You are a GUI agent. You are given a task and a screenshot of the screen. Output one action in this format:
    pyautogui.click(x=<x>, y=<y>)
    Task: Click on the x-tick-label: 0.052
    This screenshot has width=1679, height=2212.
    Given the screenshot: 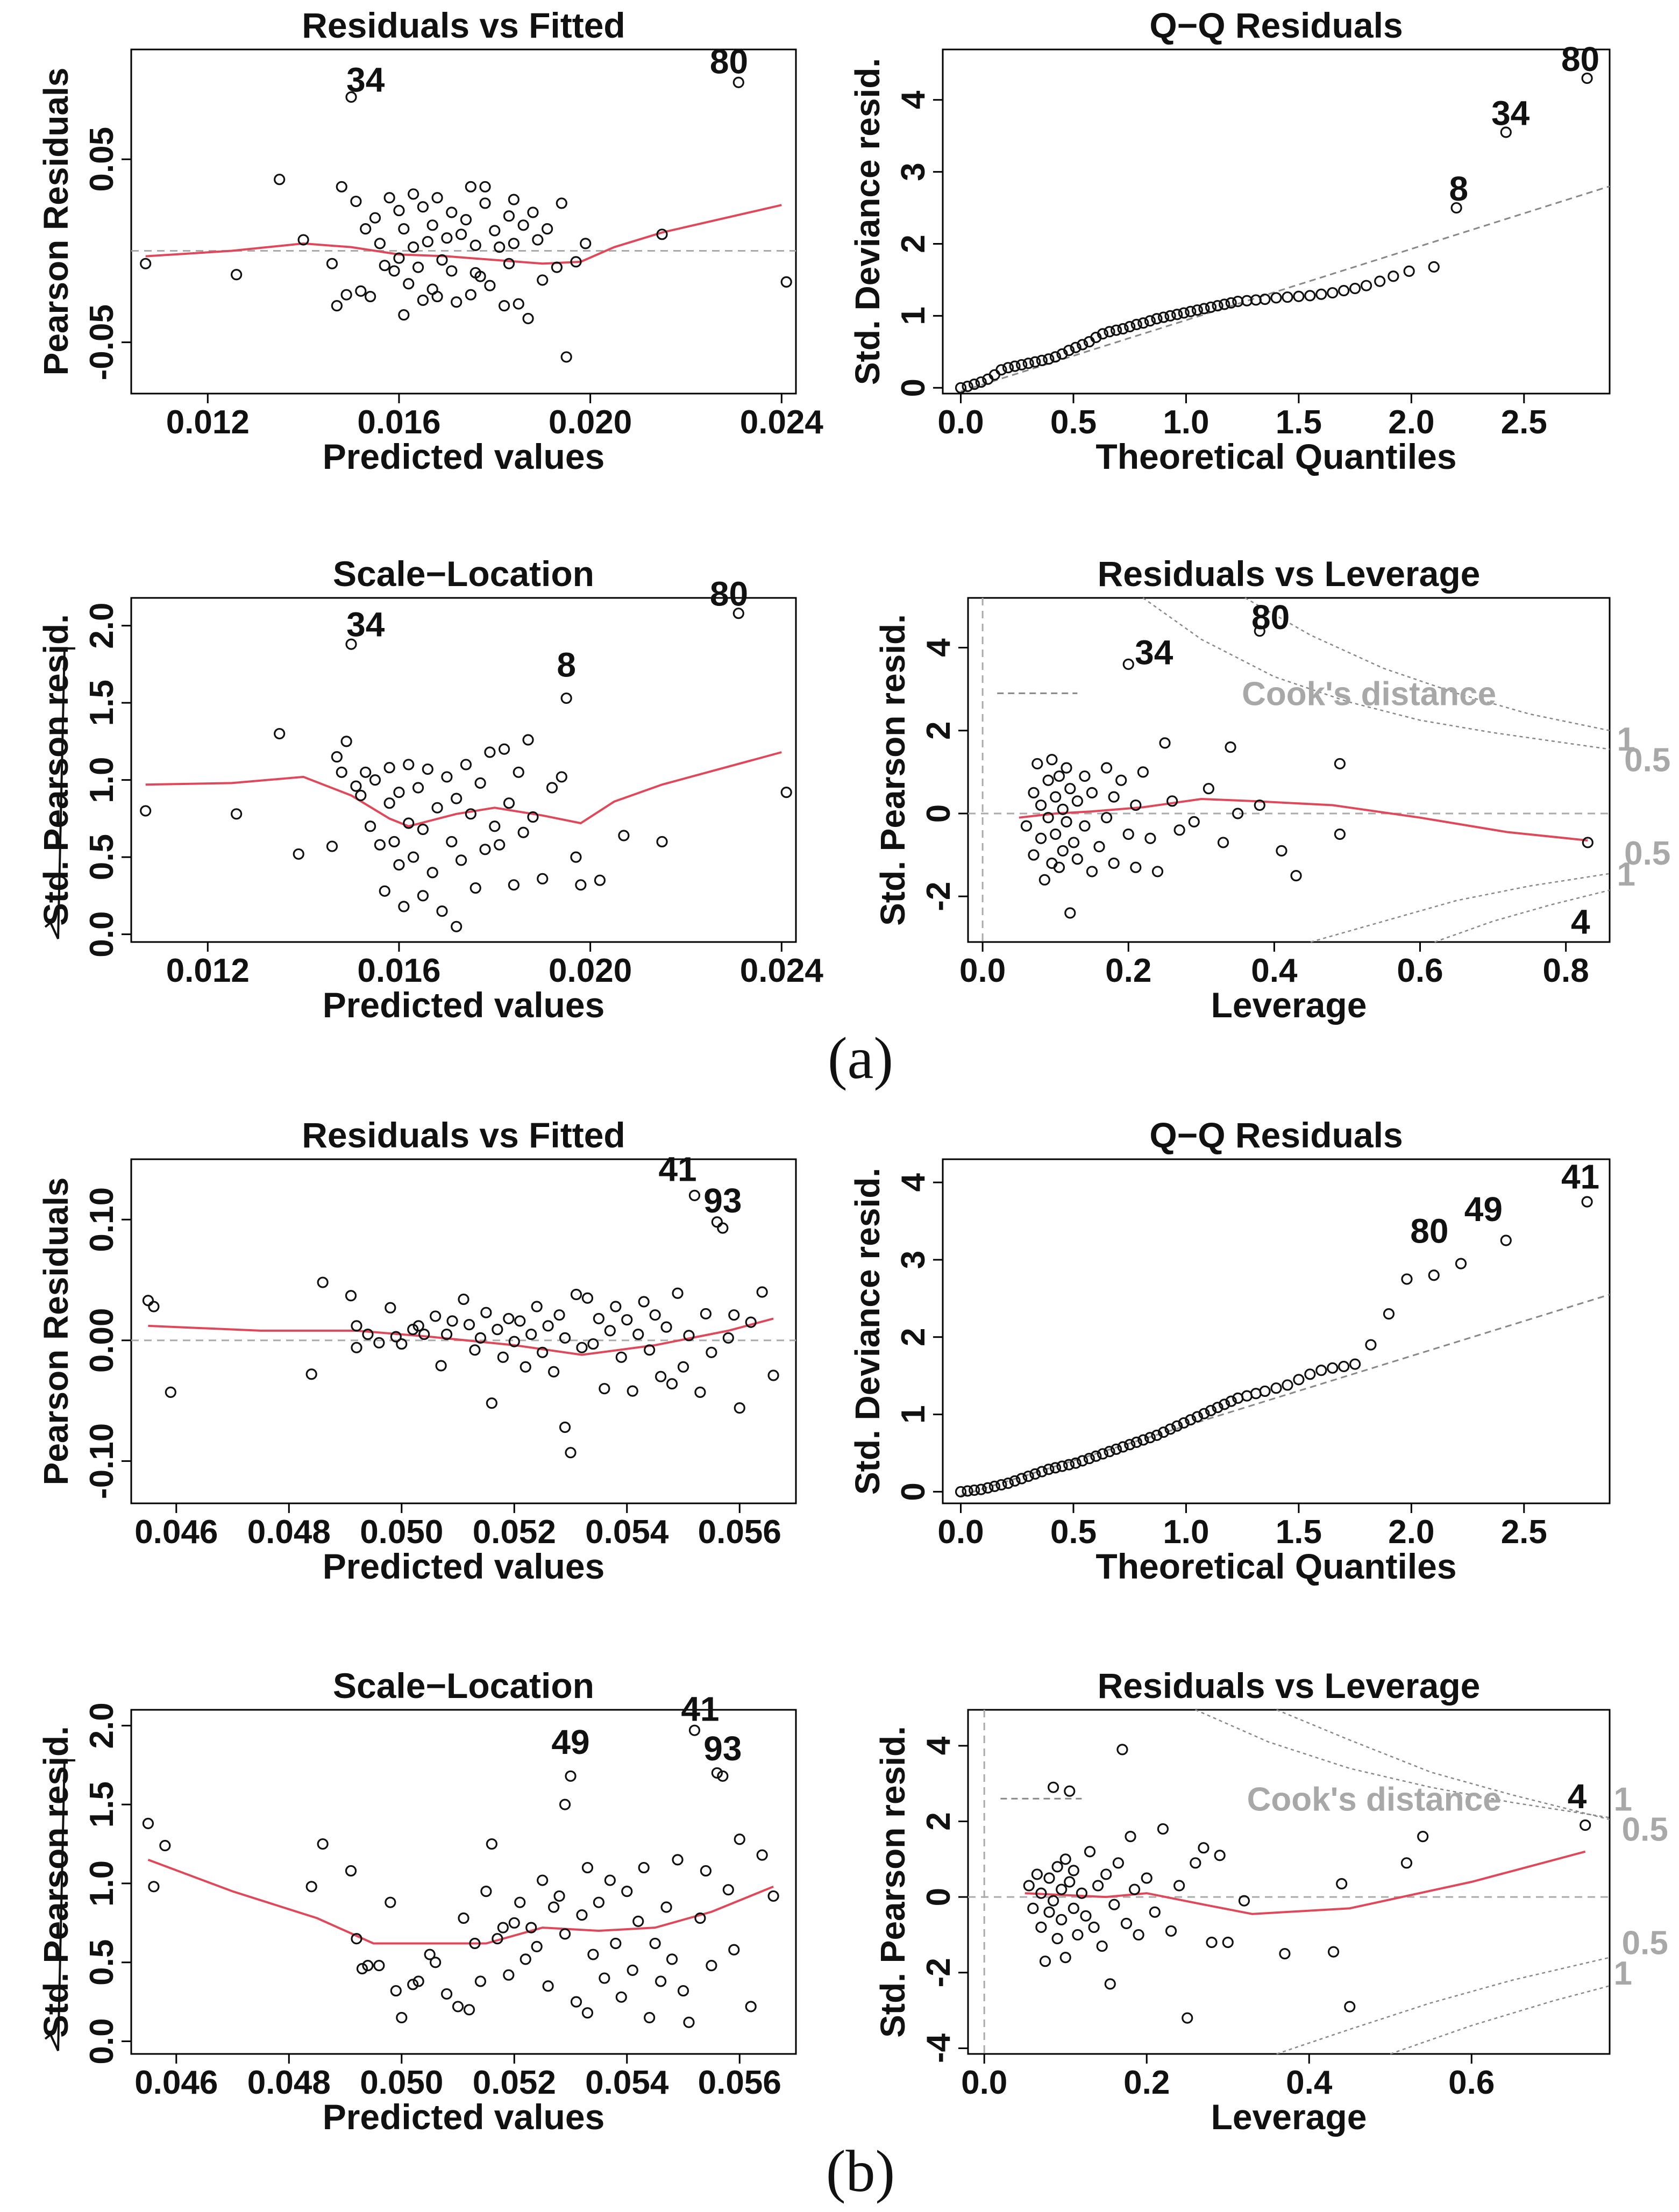 What is the action you would take?
    pyautogui.click(x=514, y=2082)
    